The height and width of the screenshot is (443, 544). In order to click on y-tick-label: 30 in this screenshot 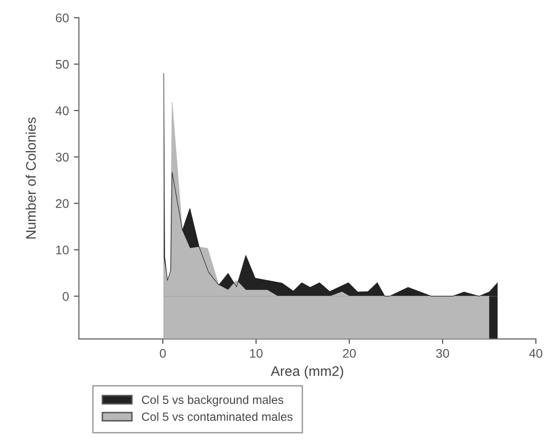, I will do `click(62, 157)`.